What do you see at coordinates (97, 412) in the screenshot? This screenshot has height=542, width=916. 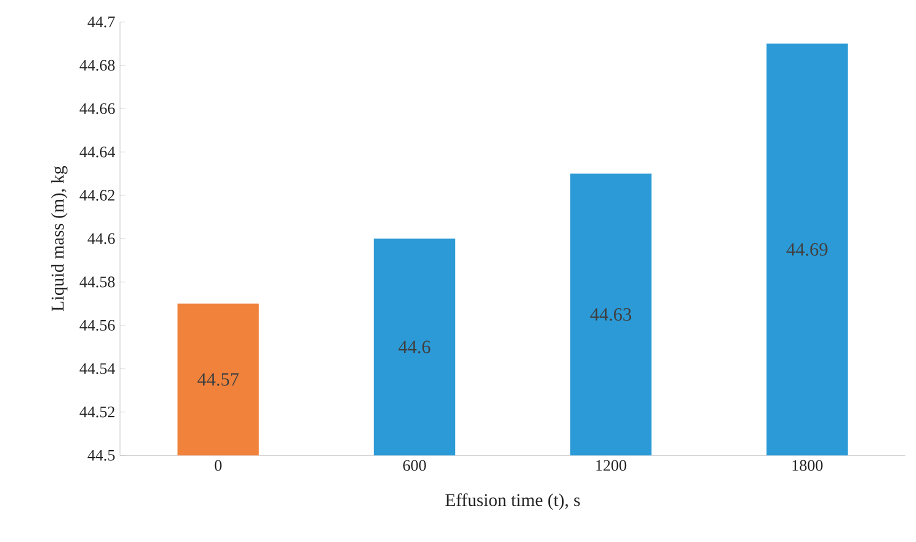 I see `y-tick-label: 44.52` at bounding box center [97, 412].